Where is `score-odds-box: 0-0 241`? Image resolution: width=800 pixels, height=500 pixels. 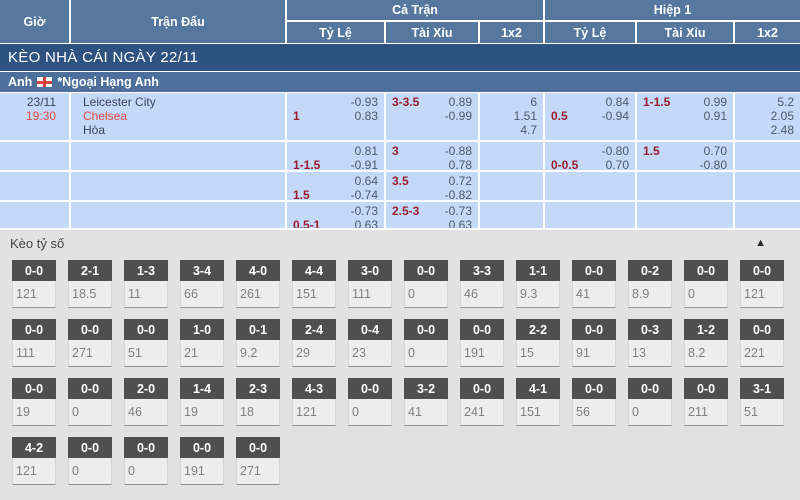
score-odds-box: 0-0 241 is located at coordinates (482, 402).